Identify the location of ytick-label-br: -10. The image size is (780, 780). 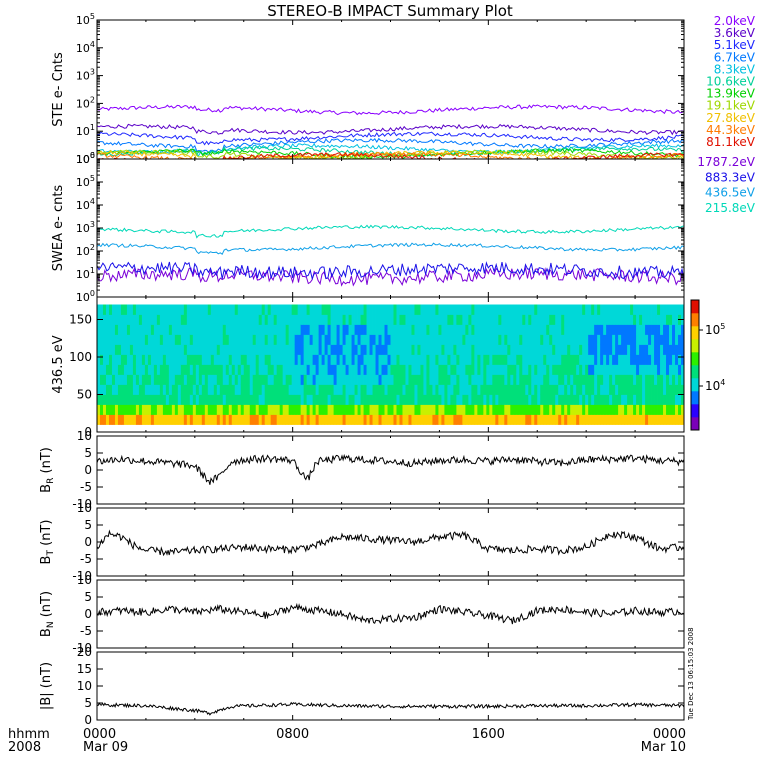
(82, 504).